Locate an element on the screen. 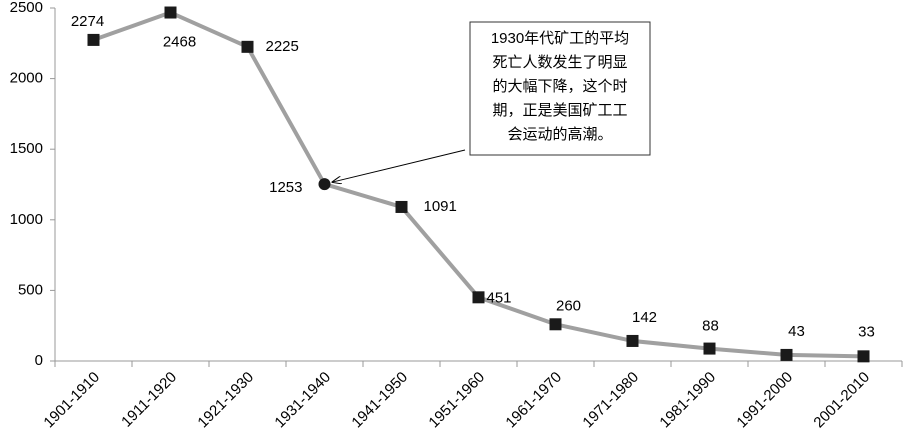 The image size is (906, 443). annotation-text: 会运动的高潮。 is located at coordinates (559, 134).